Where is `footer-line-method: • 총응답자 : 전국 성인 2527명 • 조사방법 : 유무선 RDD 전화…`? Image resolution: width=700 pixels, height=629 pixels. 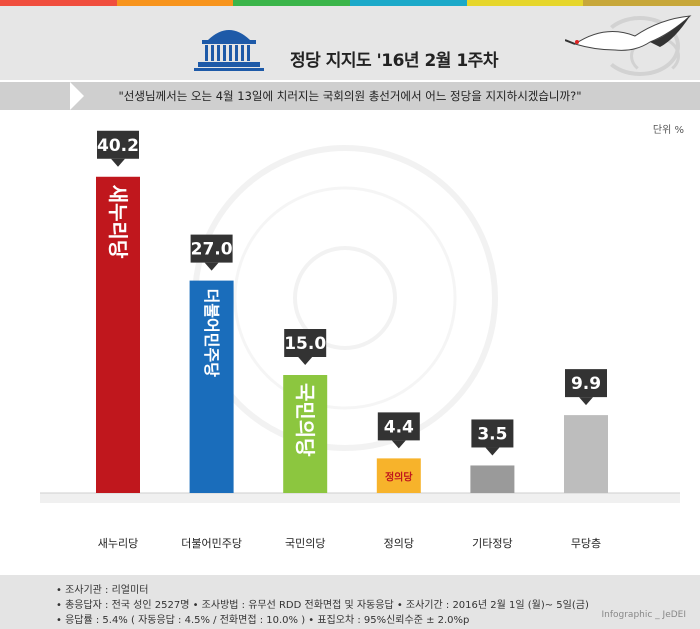
footer-line-method: • 총응답자 : 전국 성인 2527명 • 조사방법 : 유무선 RDD 전화… is located at coordinates (322, 605).